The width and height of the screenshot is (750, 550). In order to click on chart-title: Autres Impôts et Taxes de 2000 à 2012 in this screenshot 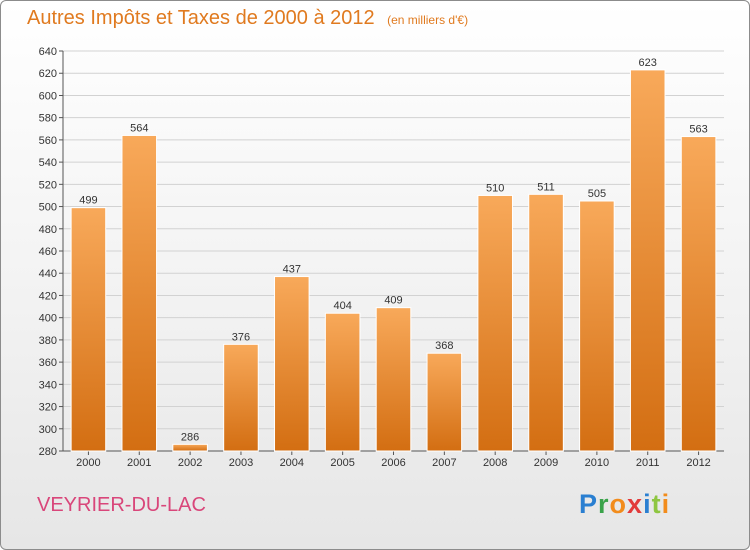, I will do `click(201, 18)`.